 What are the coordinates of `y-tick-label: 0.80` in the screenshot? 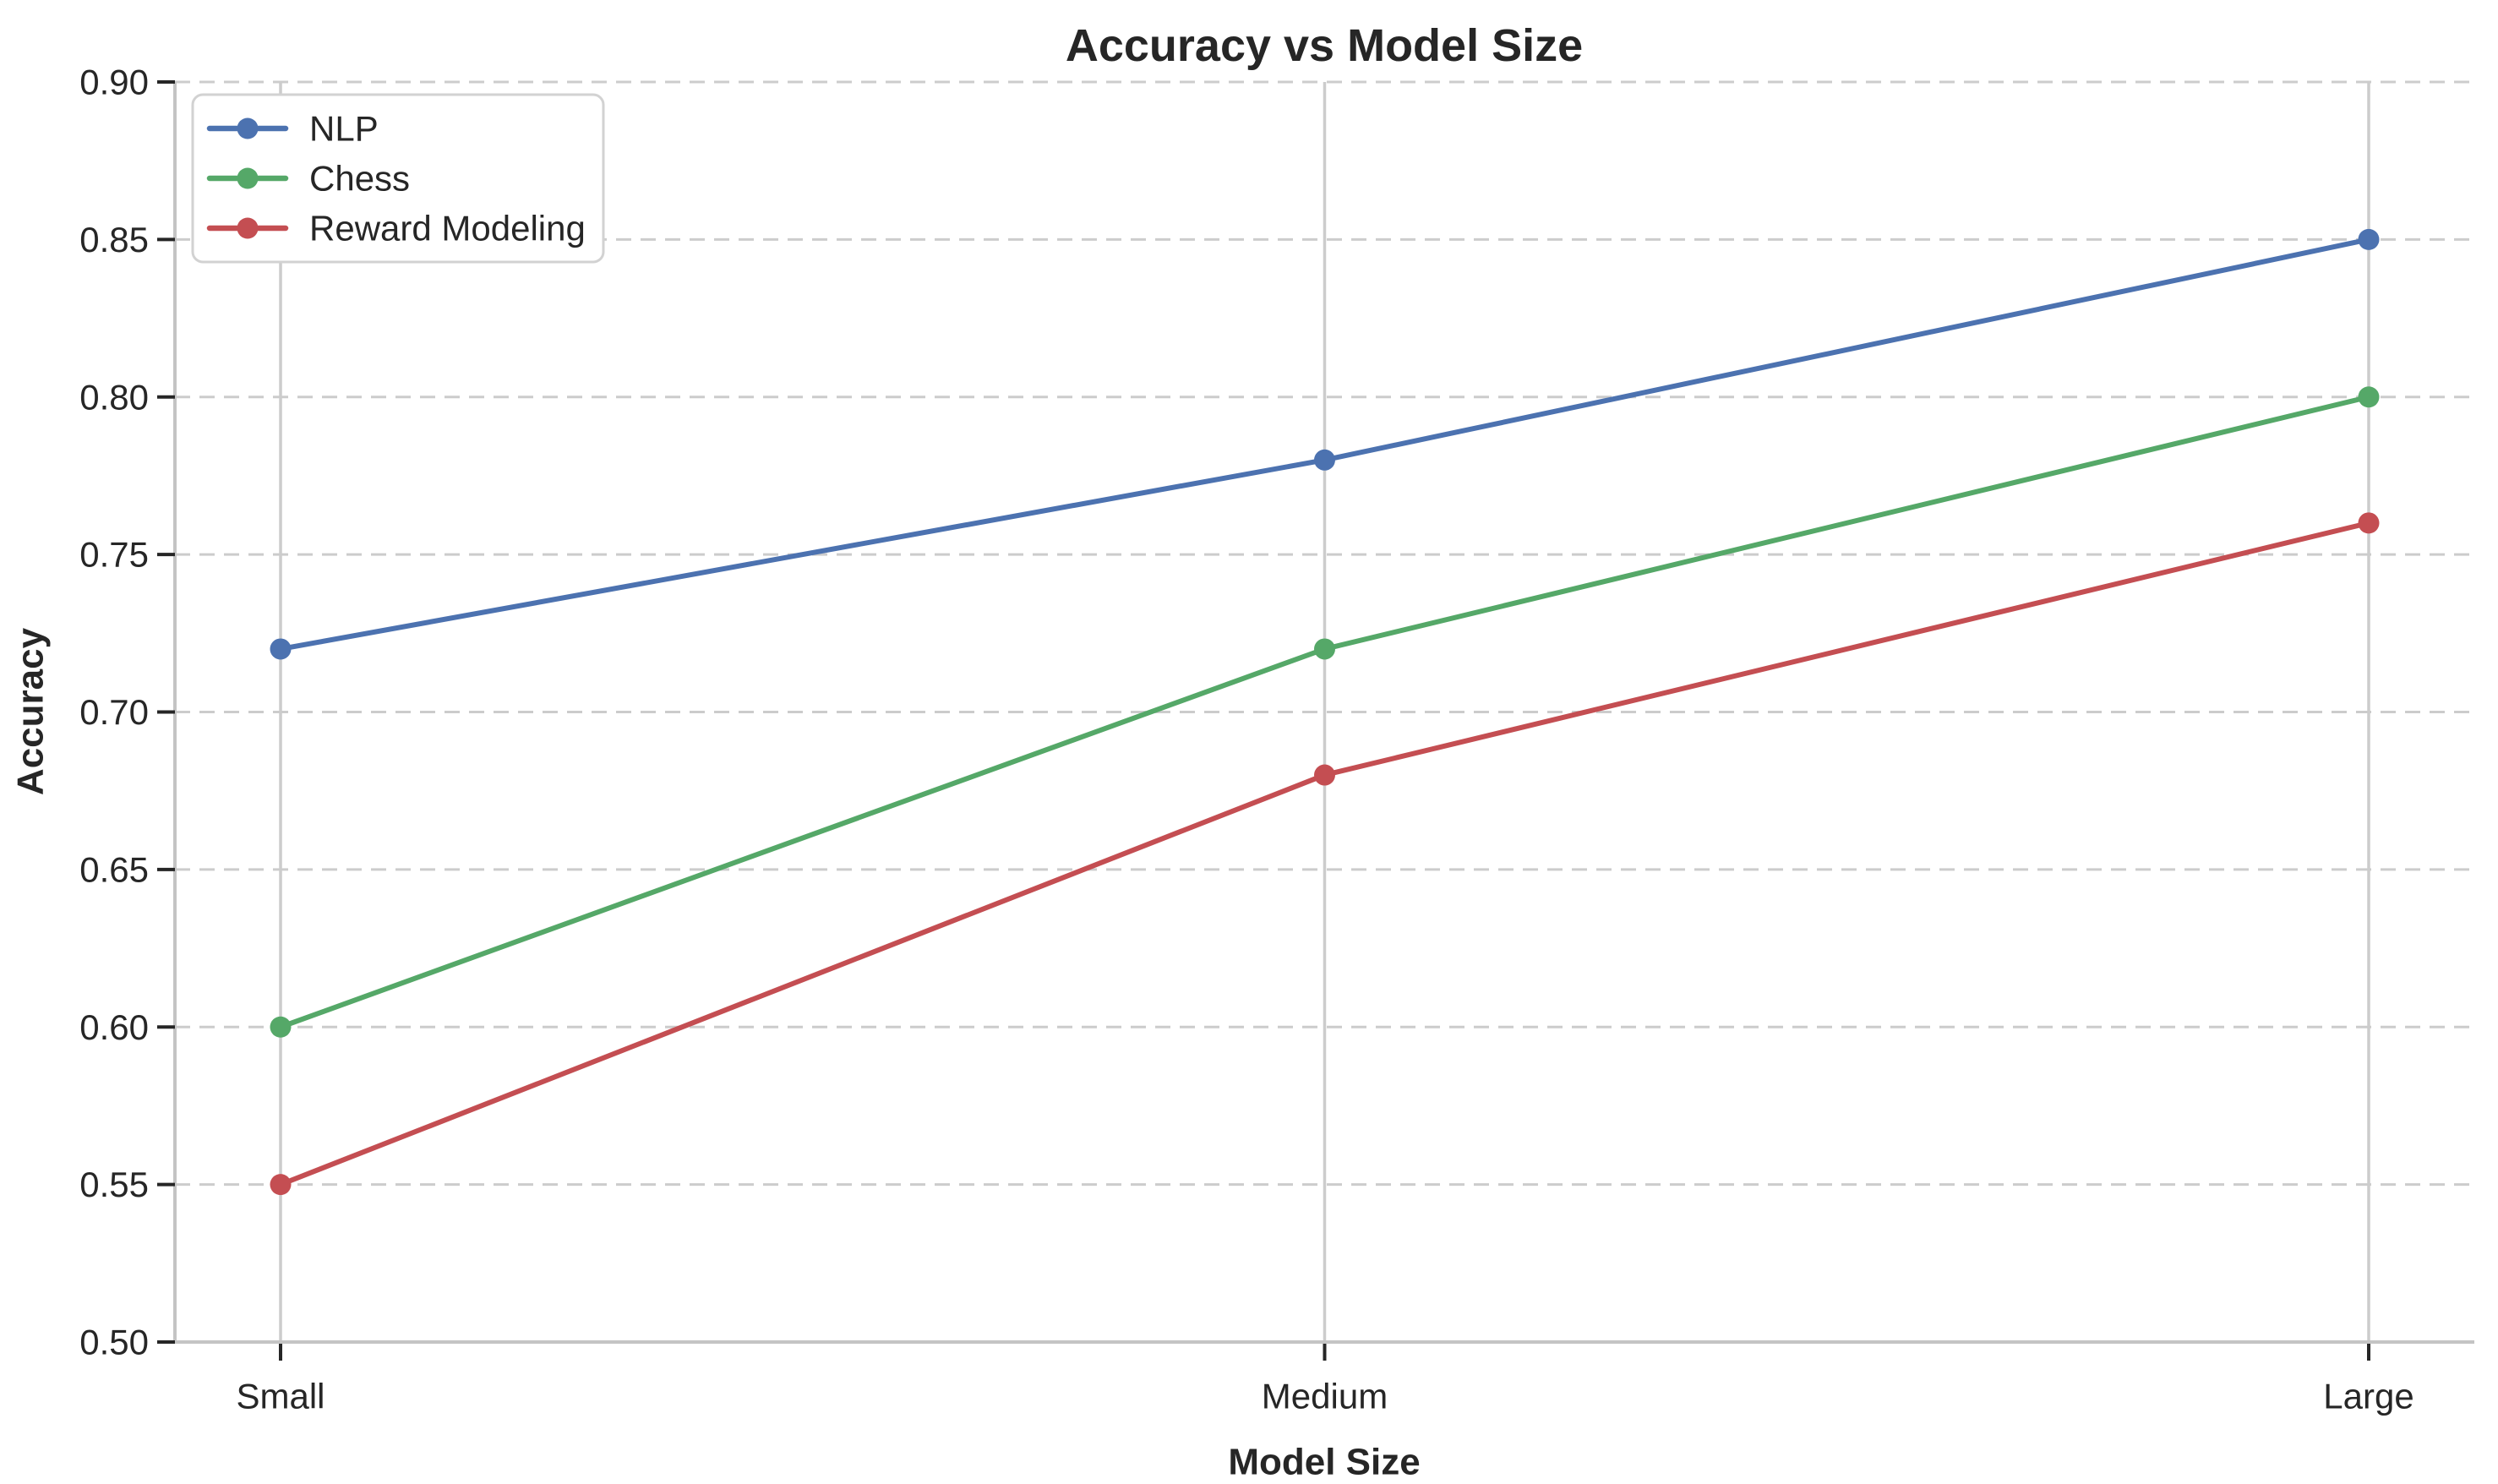 It's located at (114, 397).